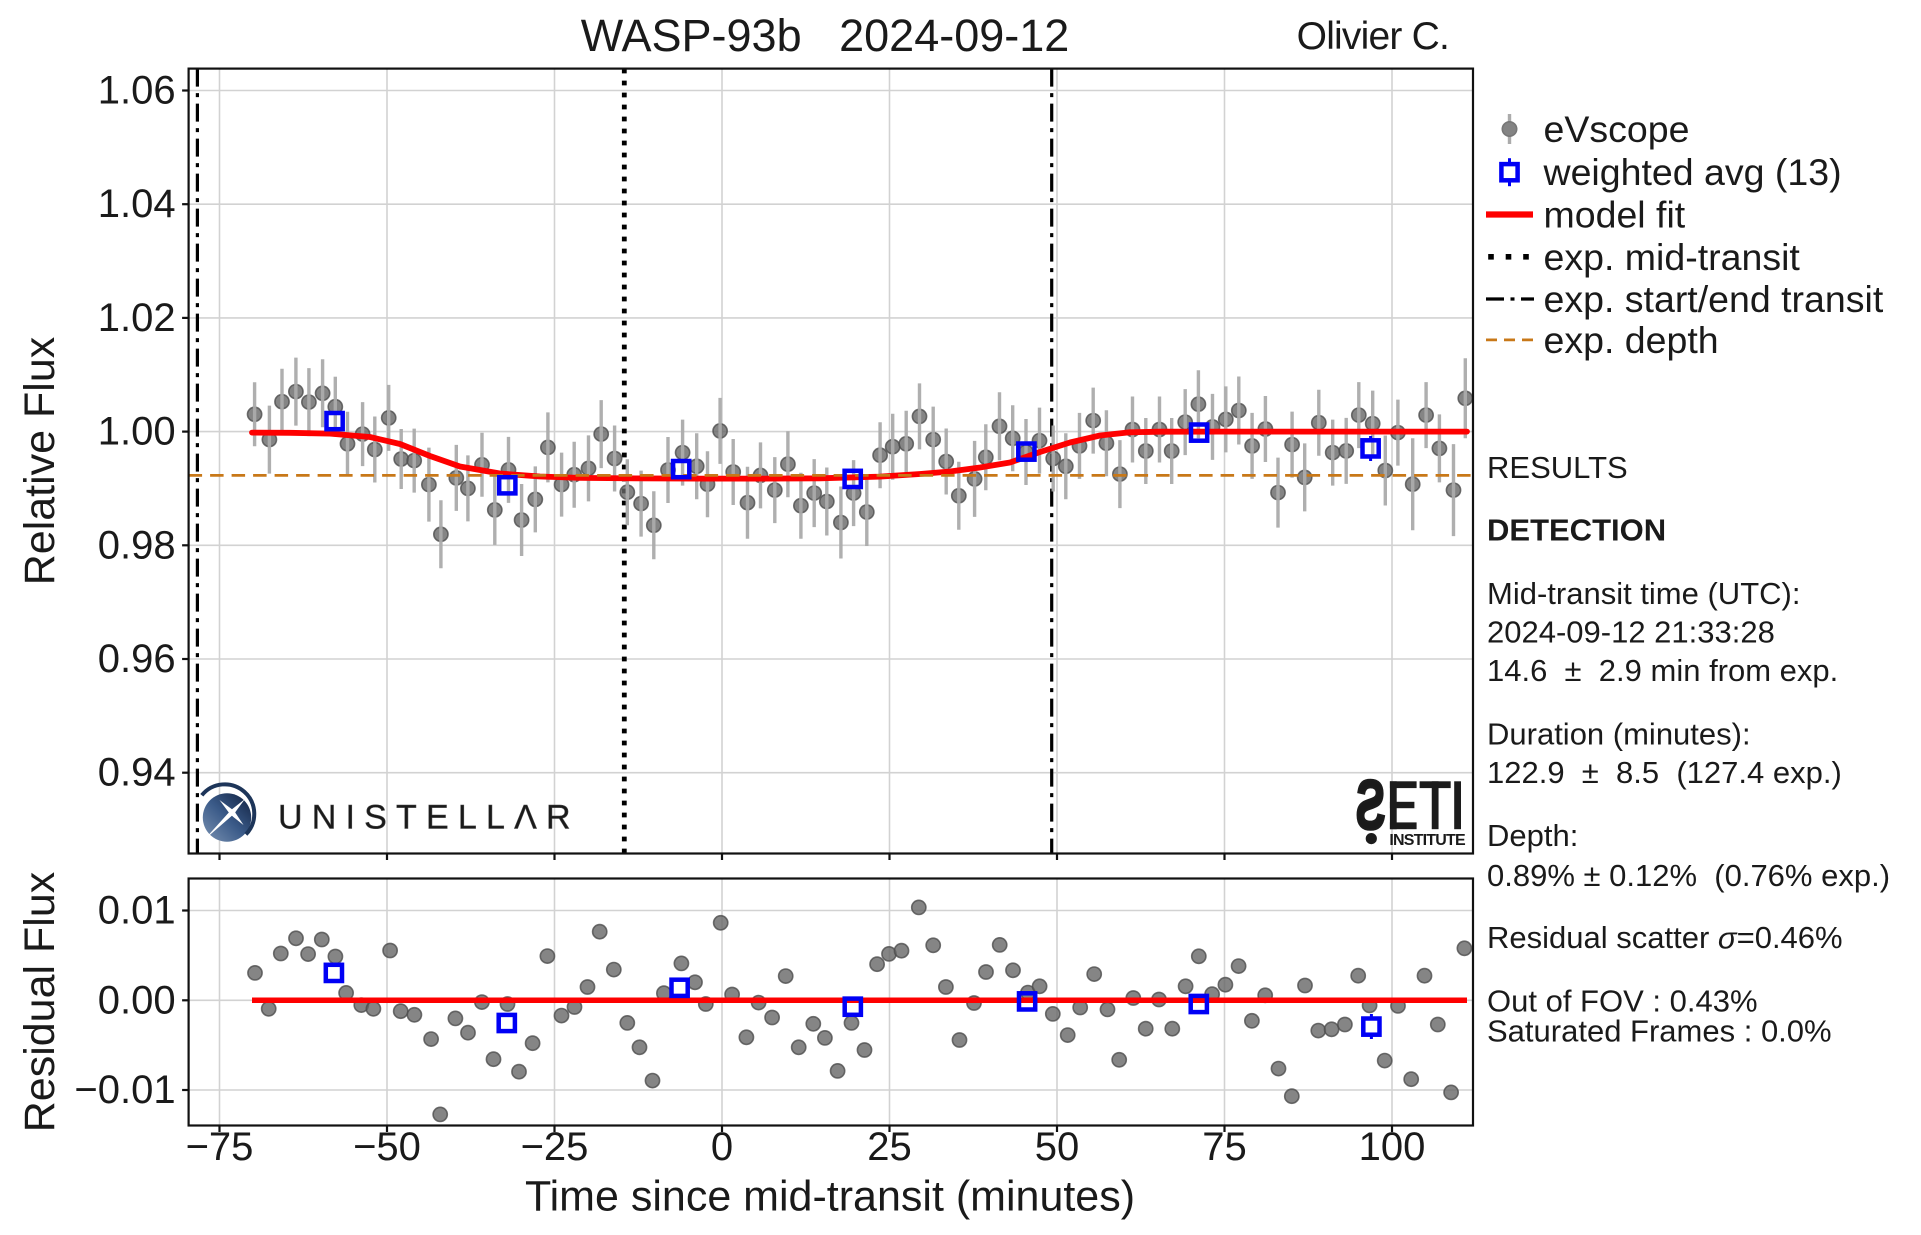 This screenshot has width=1921, height=1235. Describe the element at coordinates (1631, 632) in the screenshot. I see `svg-text: 2024-09-12 21:33:28` at that location.